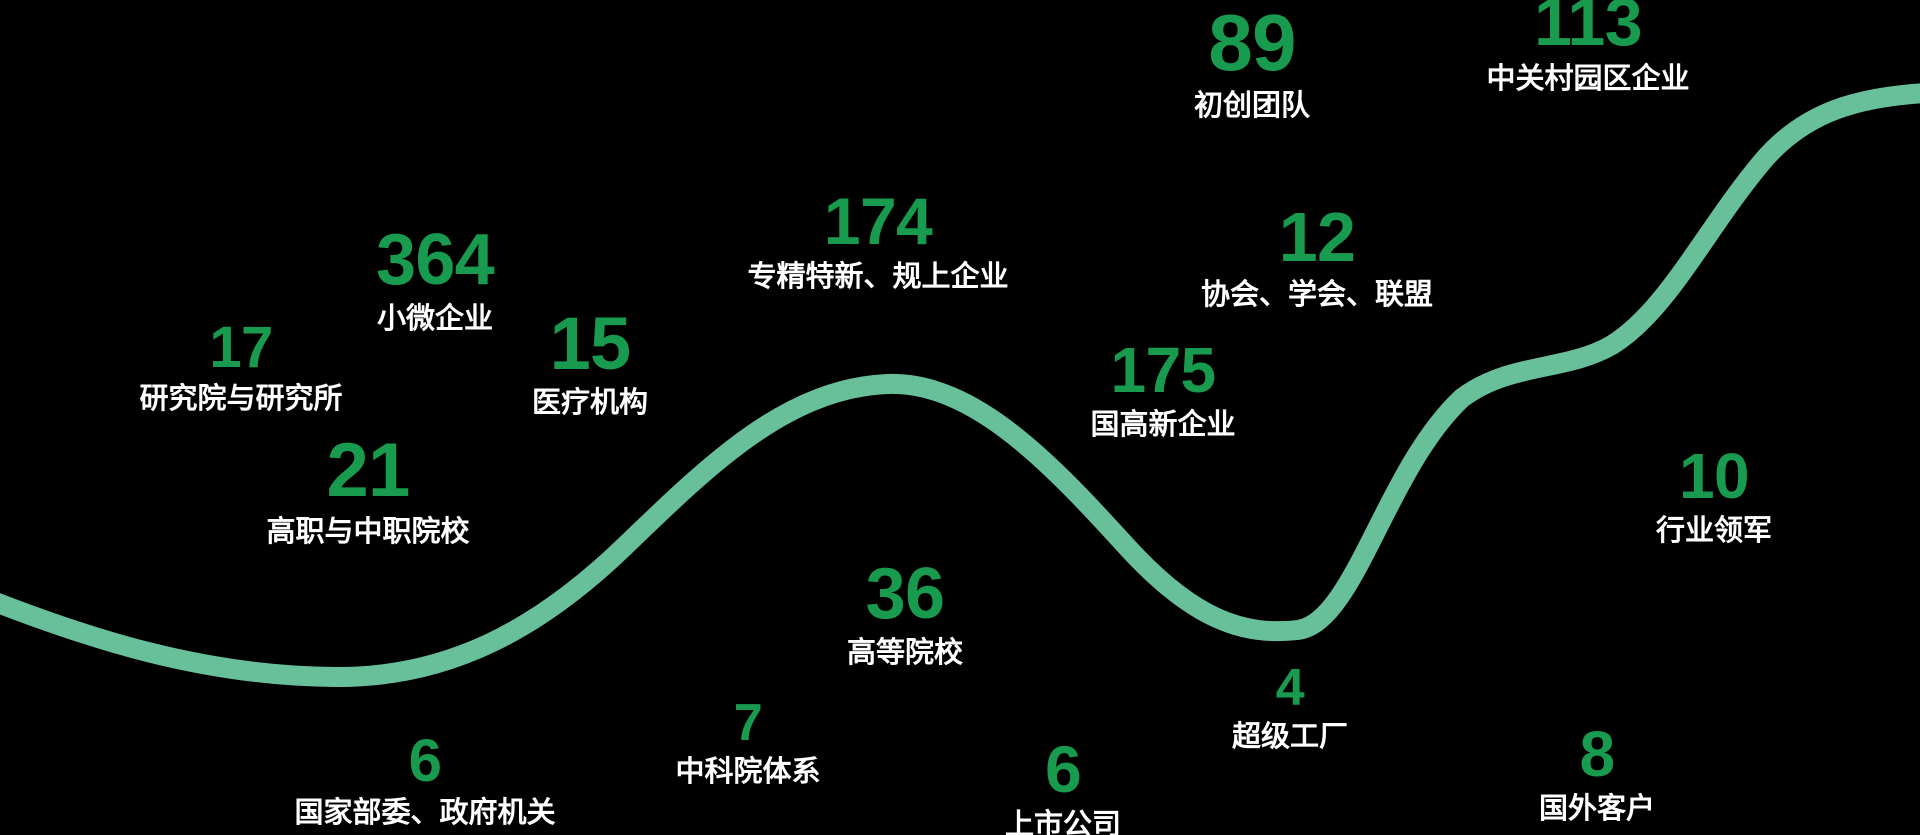 The height and width of the screenshot is (835, 1920). I want to click on stat-value: 89, so click(1252, 43).